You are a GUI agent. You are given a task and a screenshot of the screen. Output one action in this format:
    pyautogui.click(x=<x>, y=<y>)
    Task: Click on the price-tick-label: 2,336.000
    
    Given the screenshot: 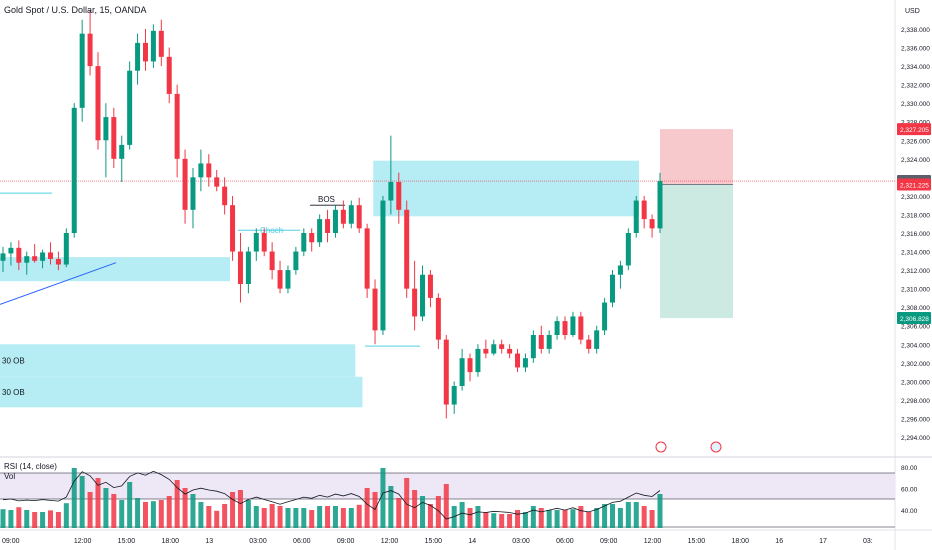 What is the action you would take?
    pyautogui.click(x=915, y=49)
    